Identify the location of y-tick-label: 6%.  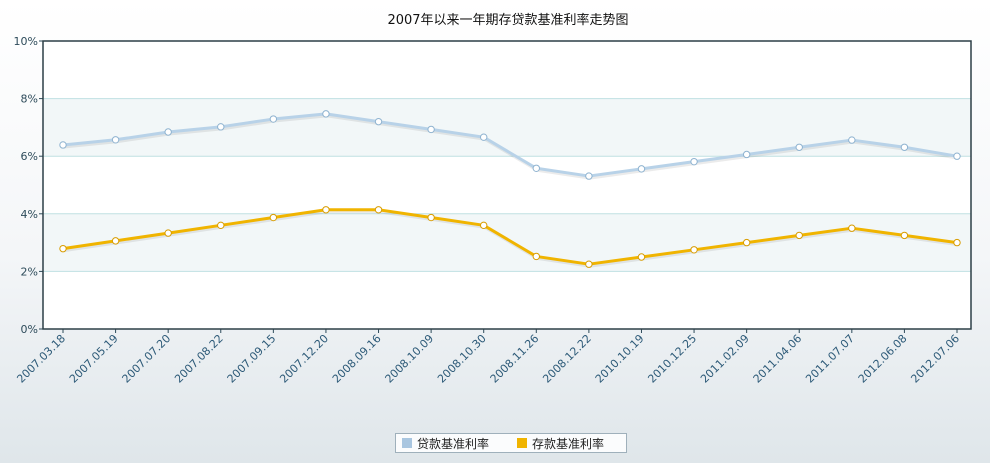
(29, 156).